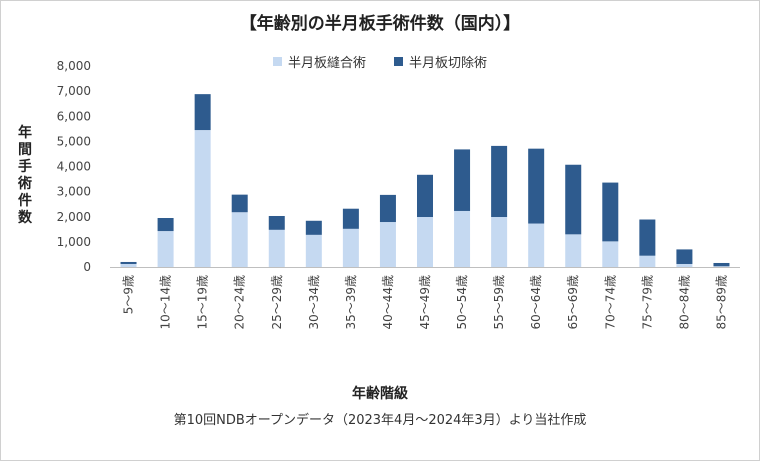  I want to click on y-axis-label-char: 件, so click(25, 201).